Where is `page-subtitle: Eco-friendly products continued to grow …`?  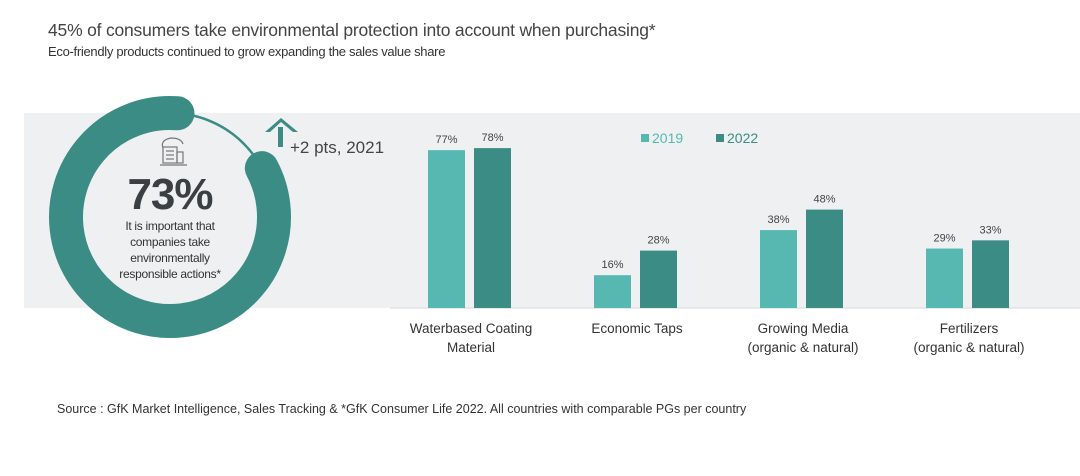
page-subtitle: Eco-friendly products continued to grow … is located at coordinates (247, 51).